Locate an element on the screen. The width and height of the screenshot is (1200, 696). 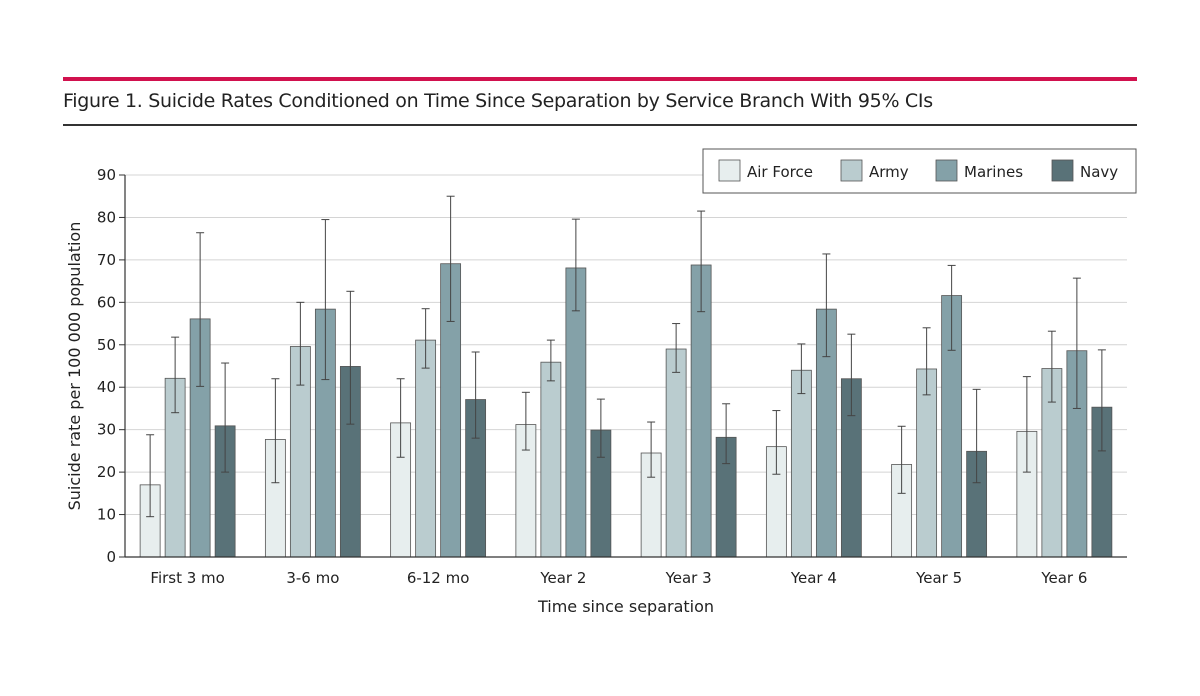
x-tick-label: Year 5 is located at coordinates (938, 578).